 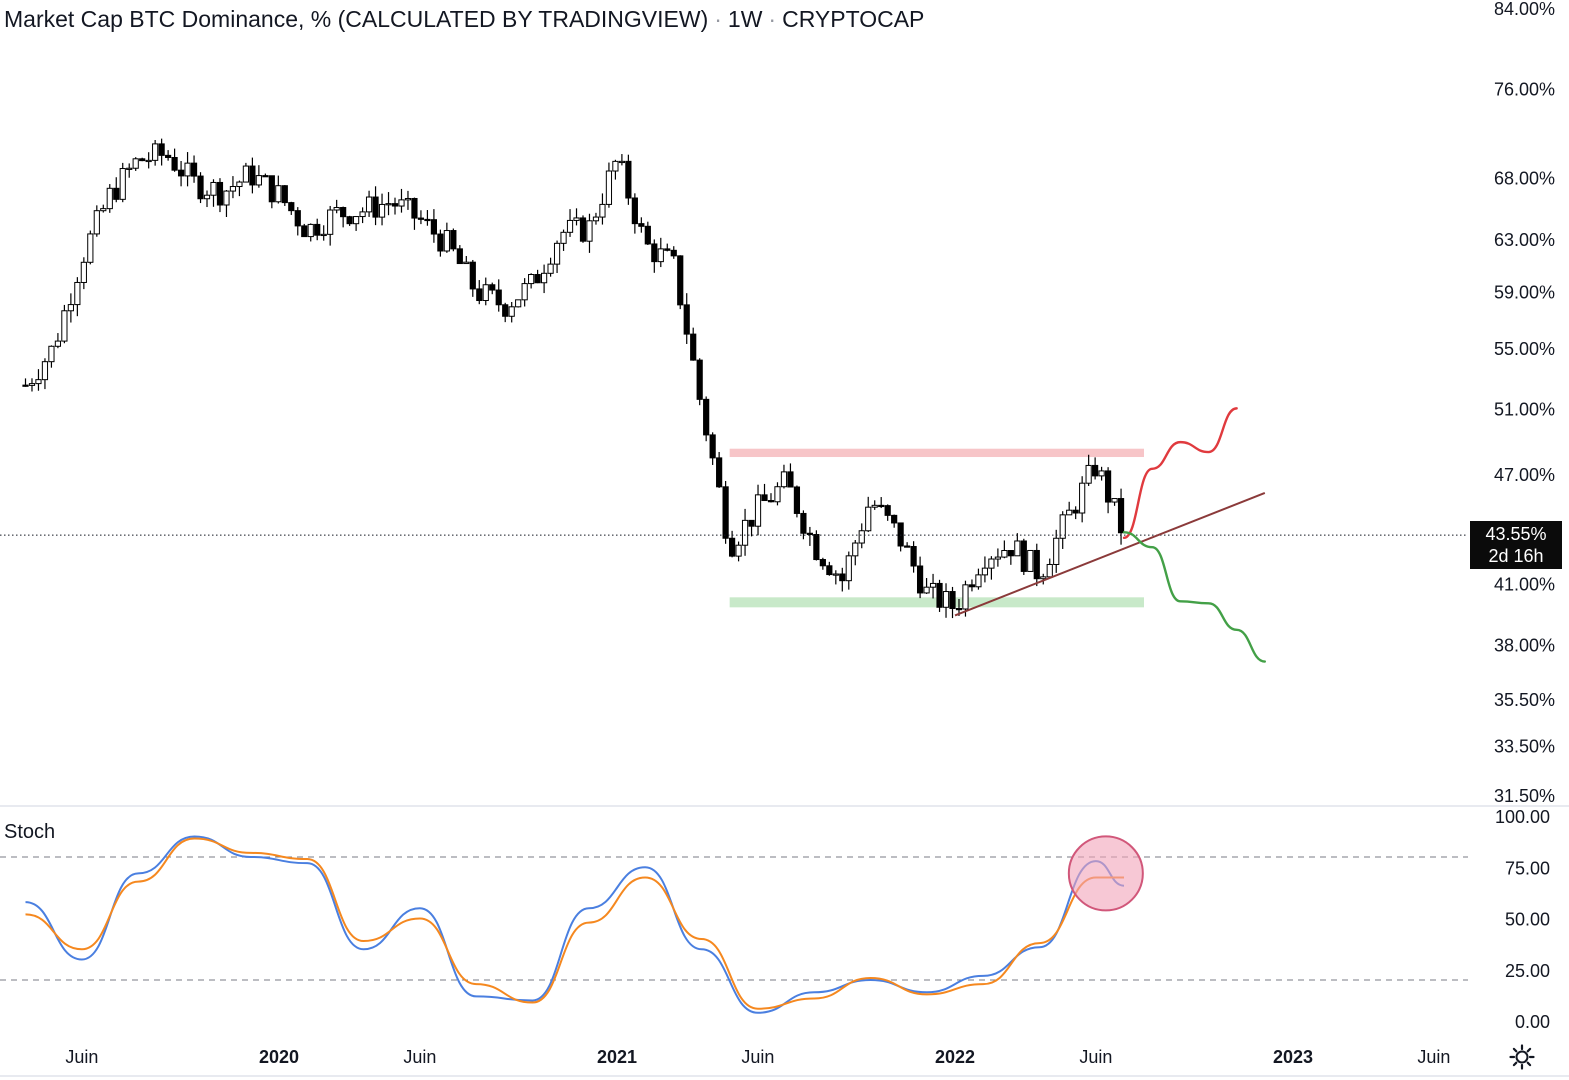 I want to click on bearish-projection, so click(x=1194, y=597).